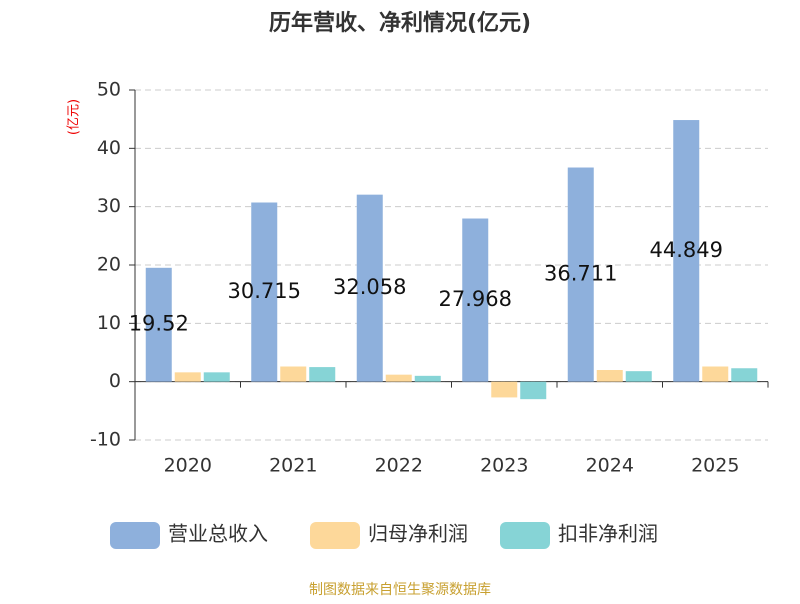 The height and width of the screenshot is (604, 800). Describe the element at coordinates (504, 466) in the screenshot. I see `x-tick-label: 2023` at that location.